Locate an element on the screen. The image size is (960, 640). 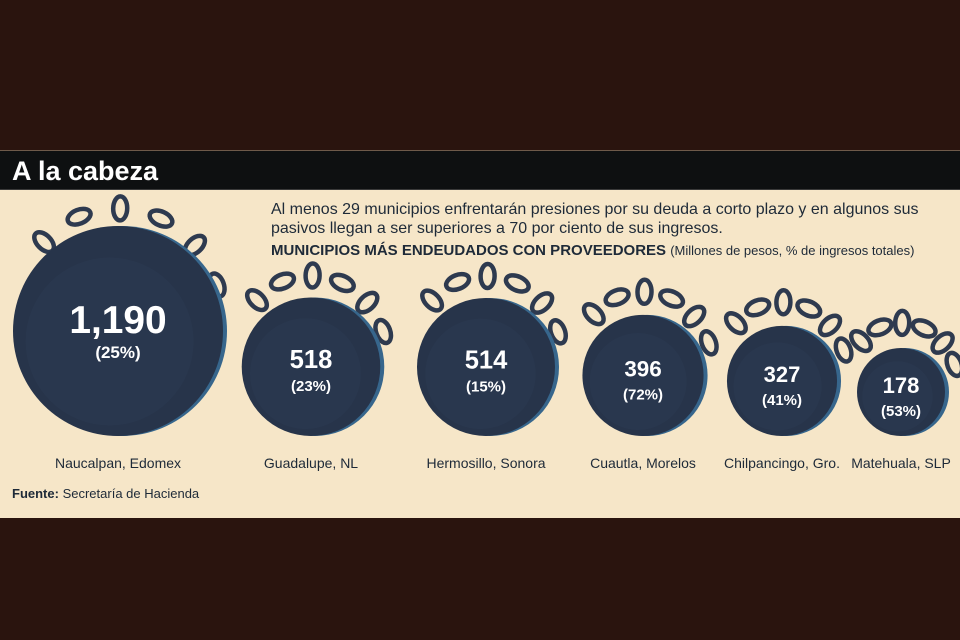
ball-group: 396 (72%) Cuautla, Morelos is located at coordinates (650, 374).